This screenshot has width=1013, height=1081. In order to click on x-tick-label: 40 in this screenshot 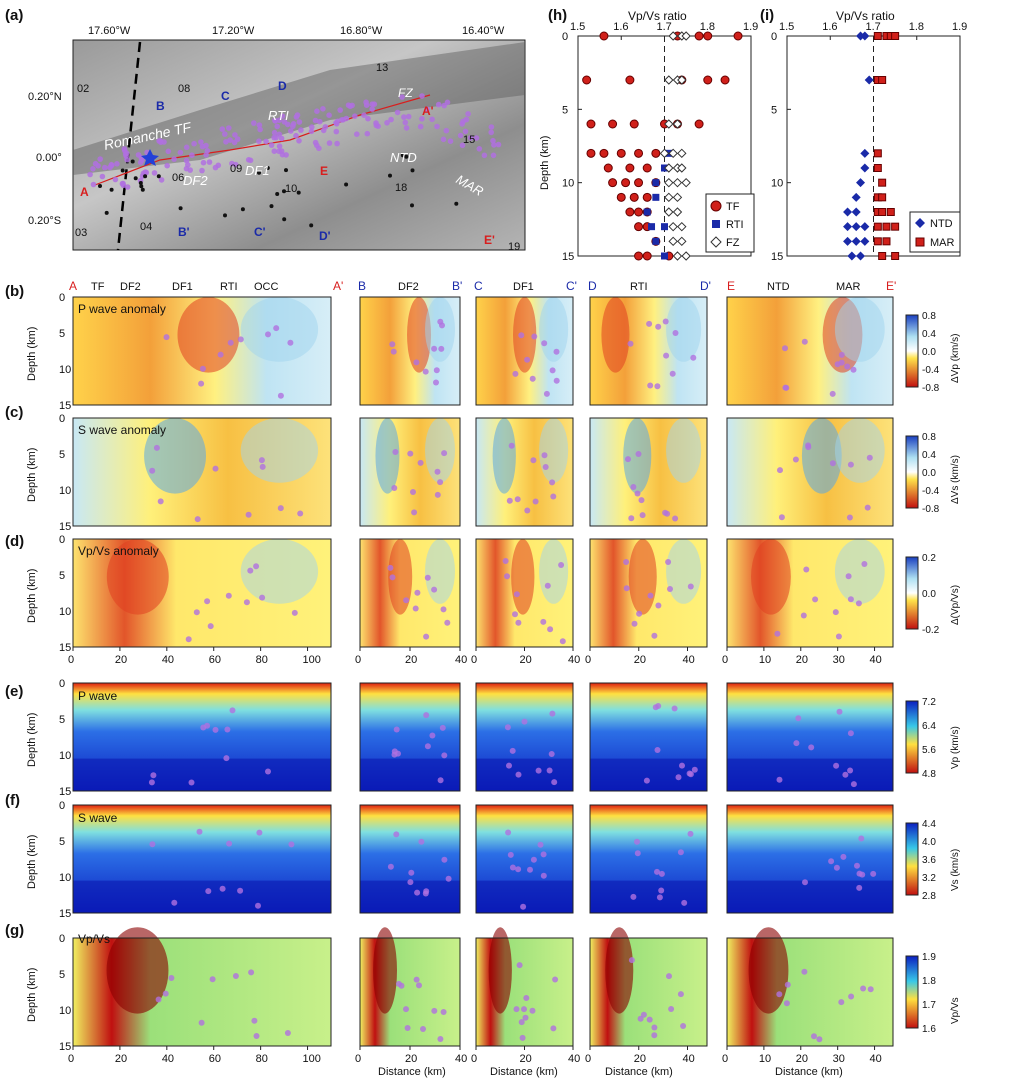, I will do `click(876, 660)`.